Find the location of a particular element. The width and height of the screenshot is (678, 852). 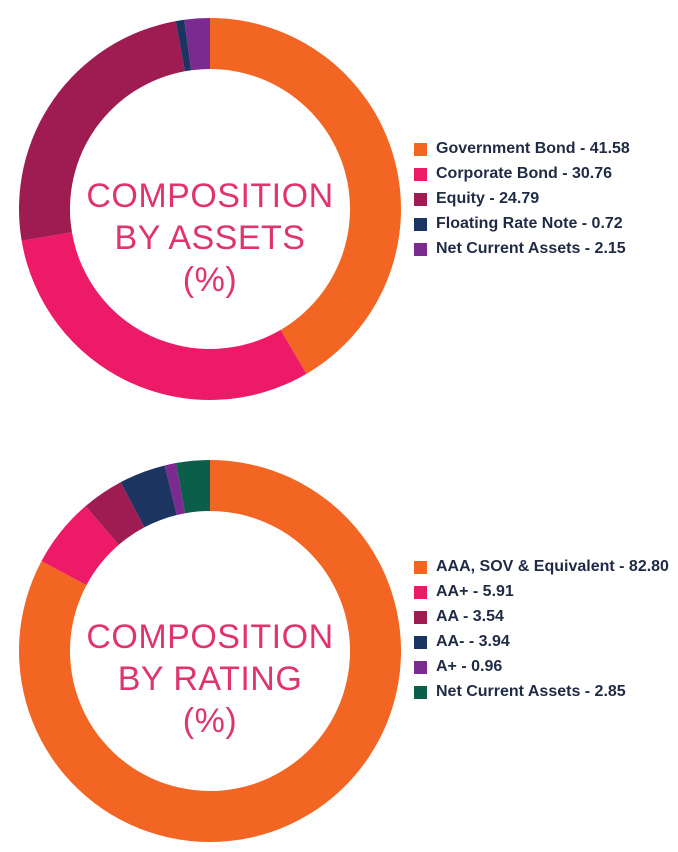

rating-title-line-1: COMPOSITION is located at coordinates (210, 637).